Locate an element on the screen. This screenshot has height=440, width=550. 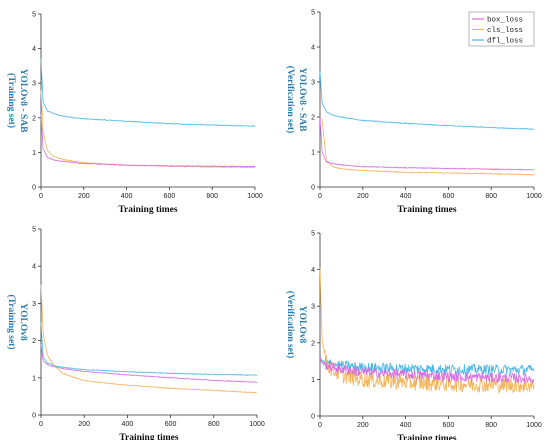
legend-label-dfl-loss: dfl_loss is located at coordinates (505, 42).